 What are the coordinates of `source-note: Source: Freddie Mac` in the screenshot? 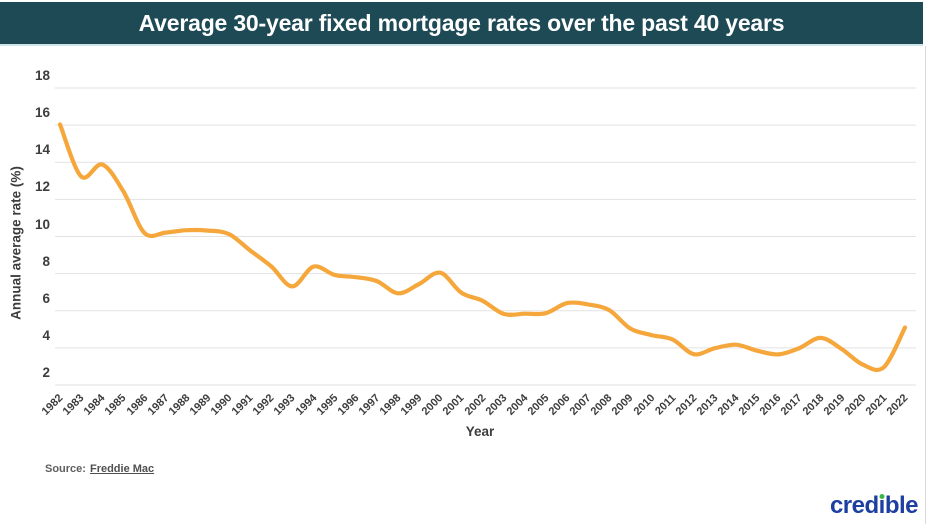 It's located at (99, 469).